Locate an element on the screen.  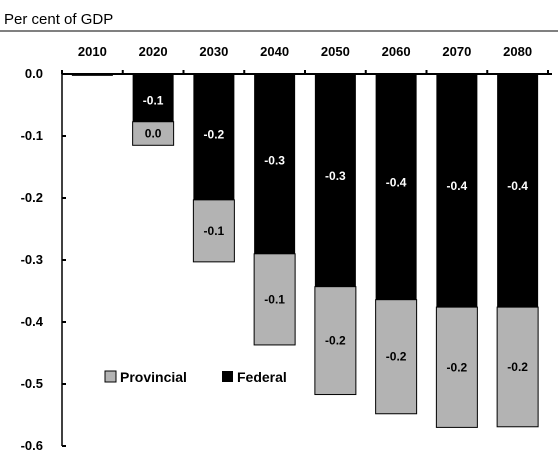
bar-provincial-2080 is located at coordinates (517, 367).